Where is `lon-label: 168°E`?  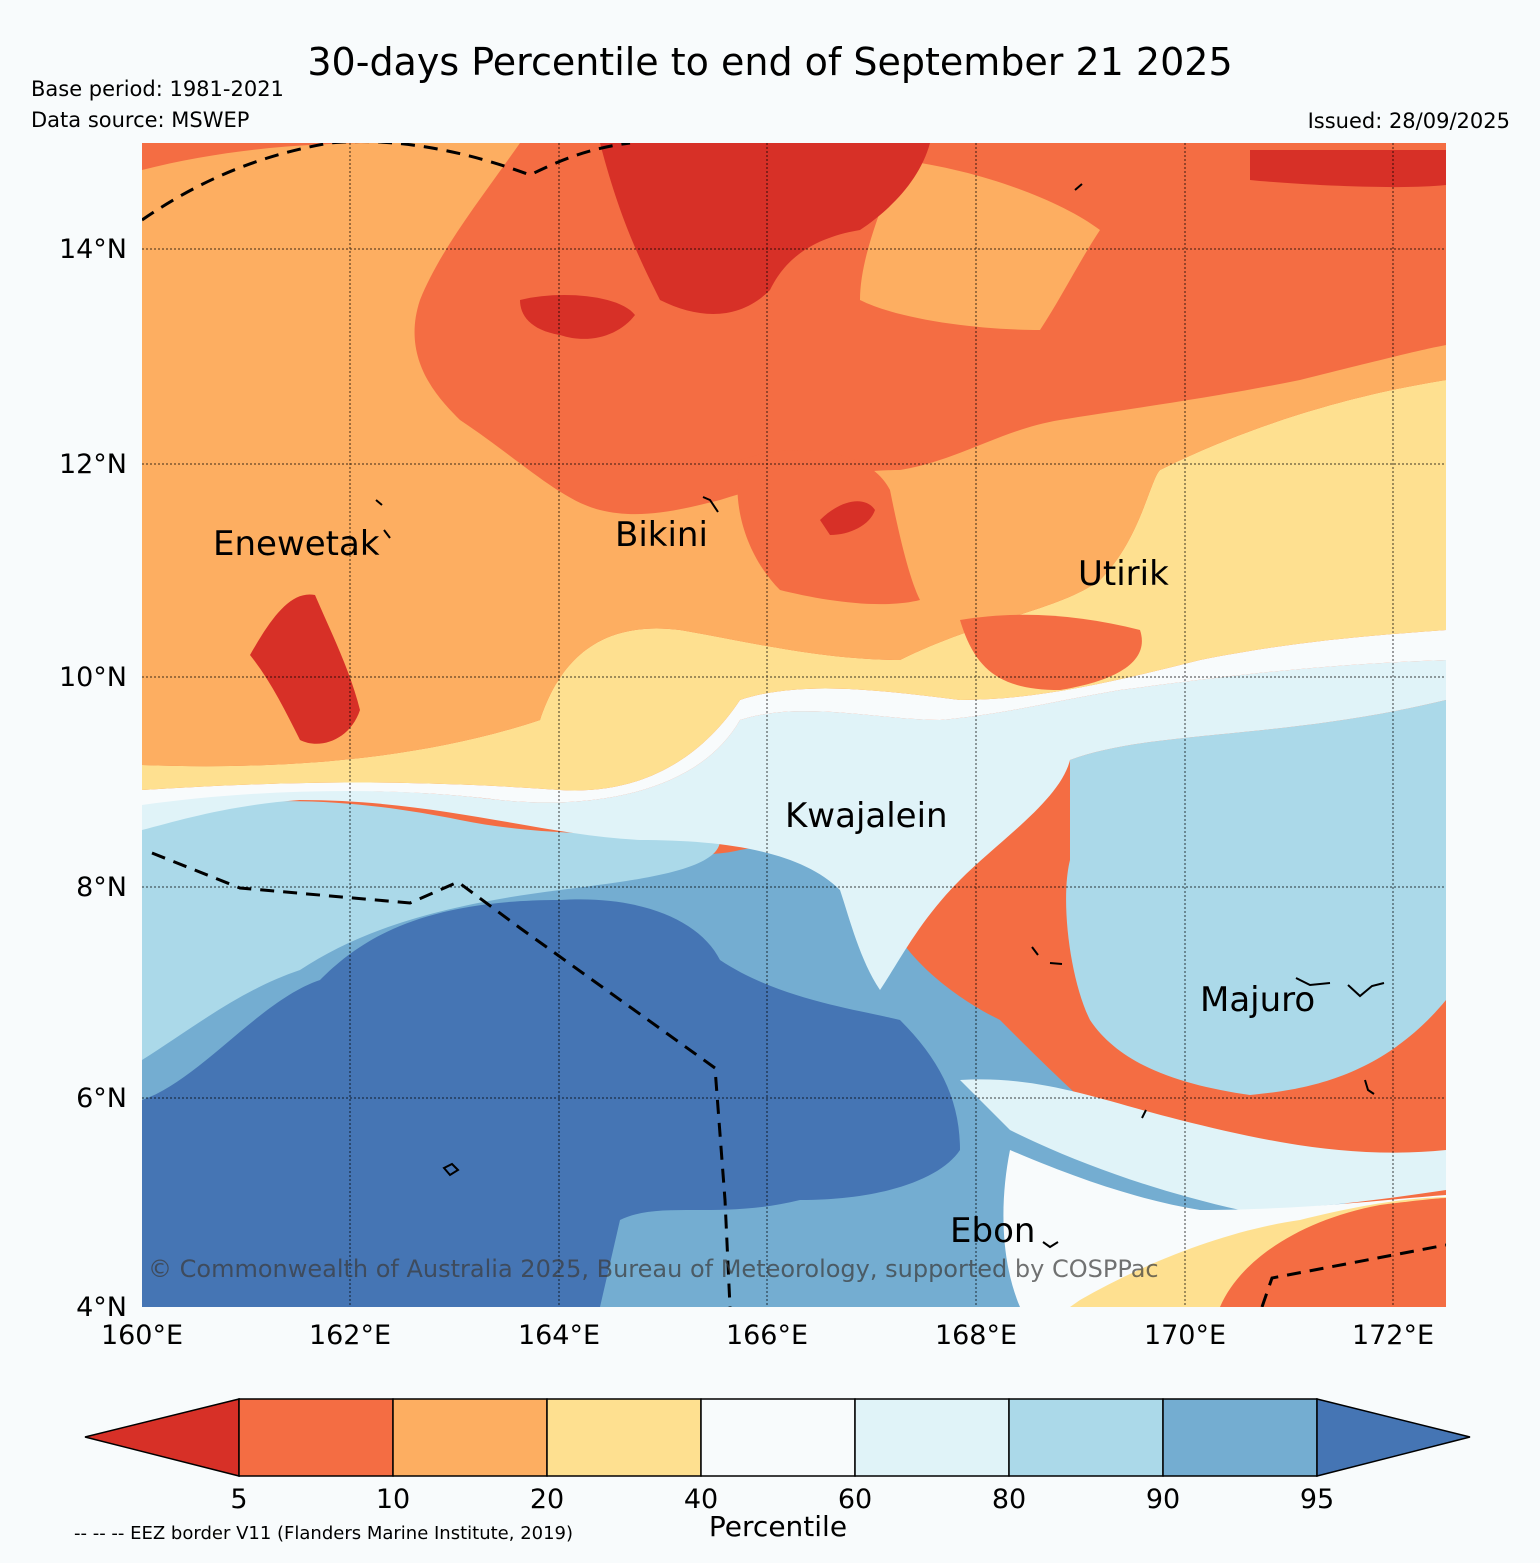
lon-label: 168°E is located at coordinates (976, 1335).